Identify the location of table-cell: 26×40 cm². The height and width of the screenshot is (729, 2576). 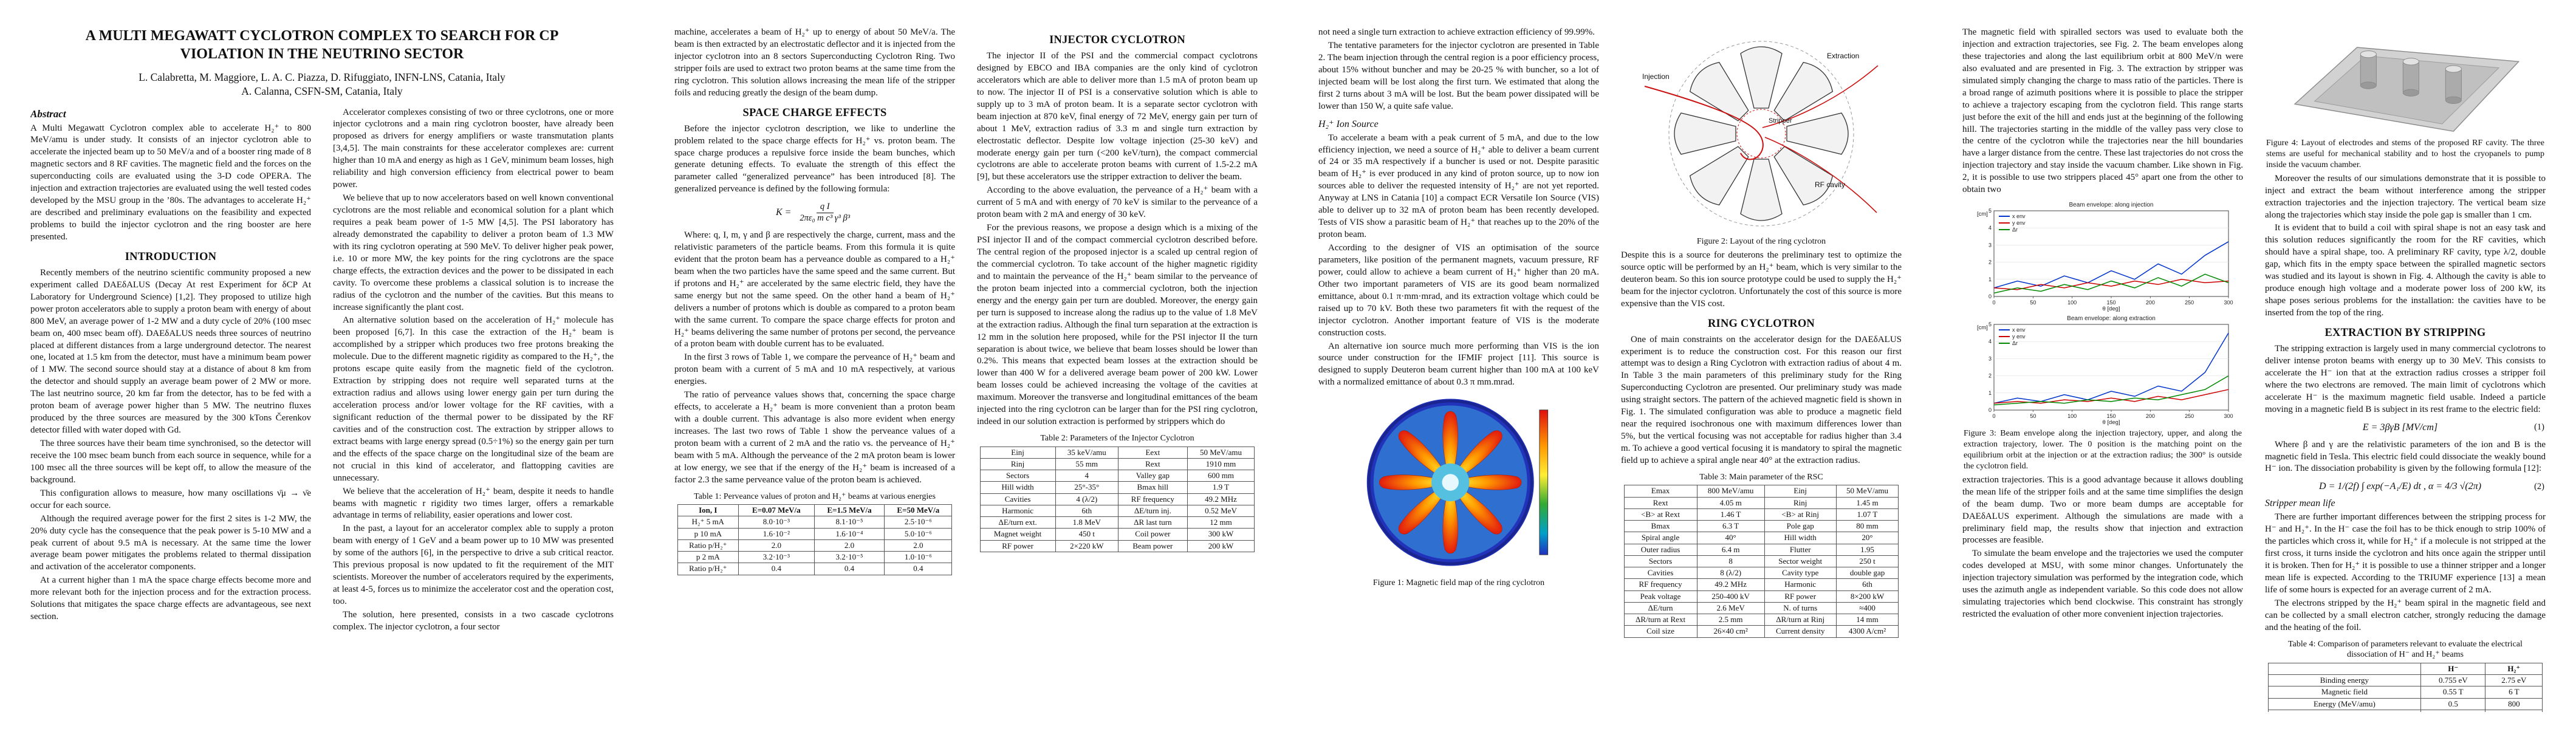
(1730, 632).